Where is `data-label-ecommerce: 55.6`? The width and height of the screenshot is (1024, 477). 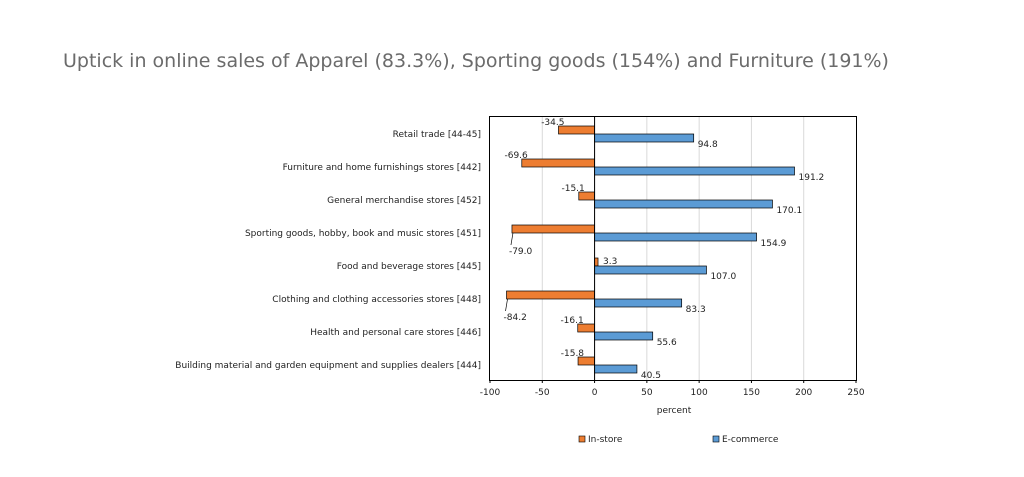
data-label-ecommerce: 55.6 is located at coordinates (667, 343).